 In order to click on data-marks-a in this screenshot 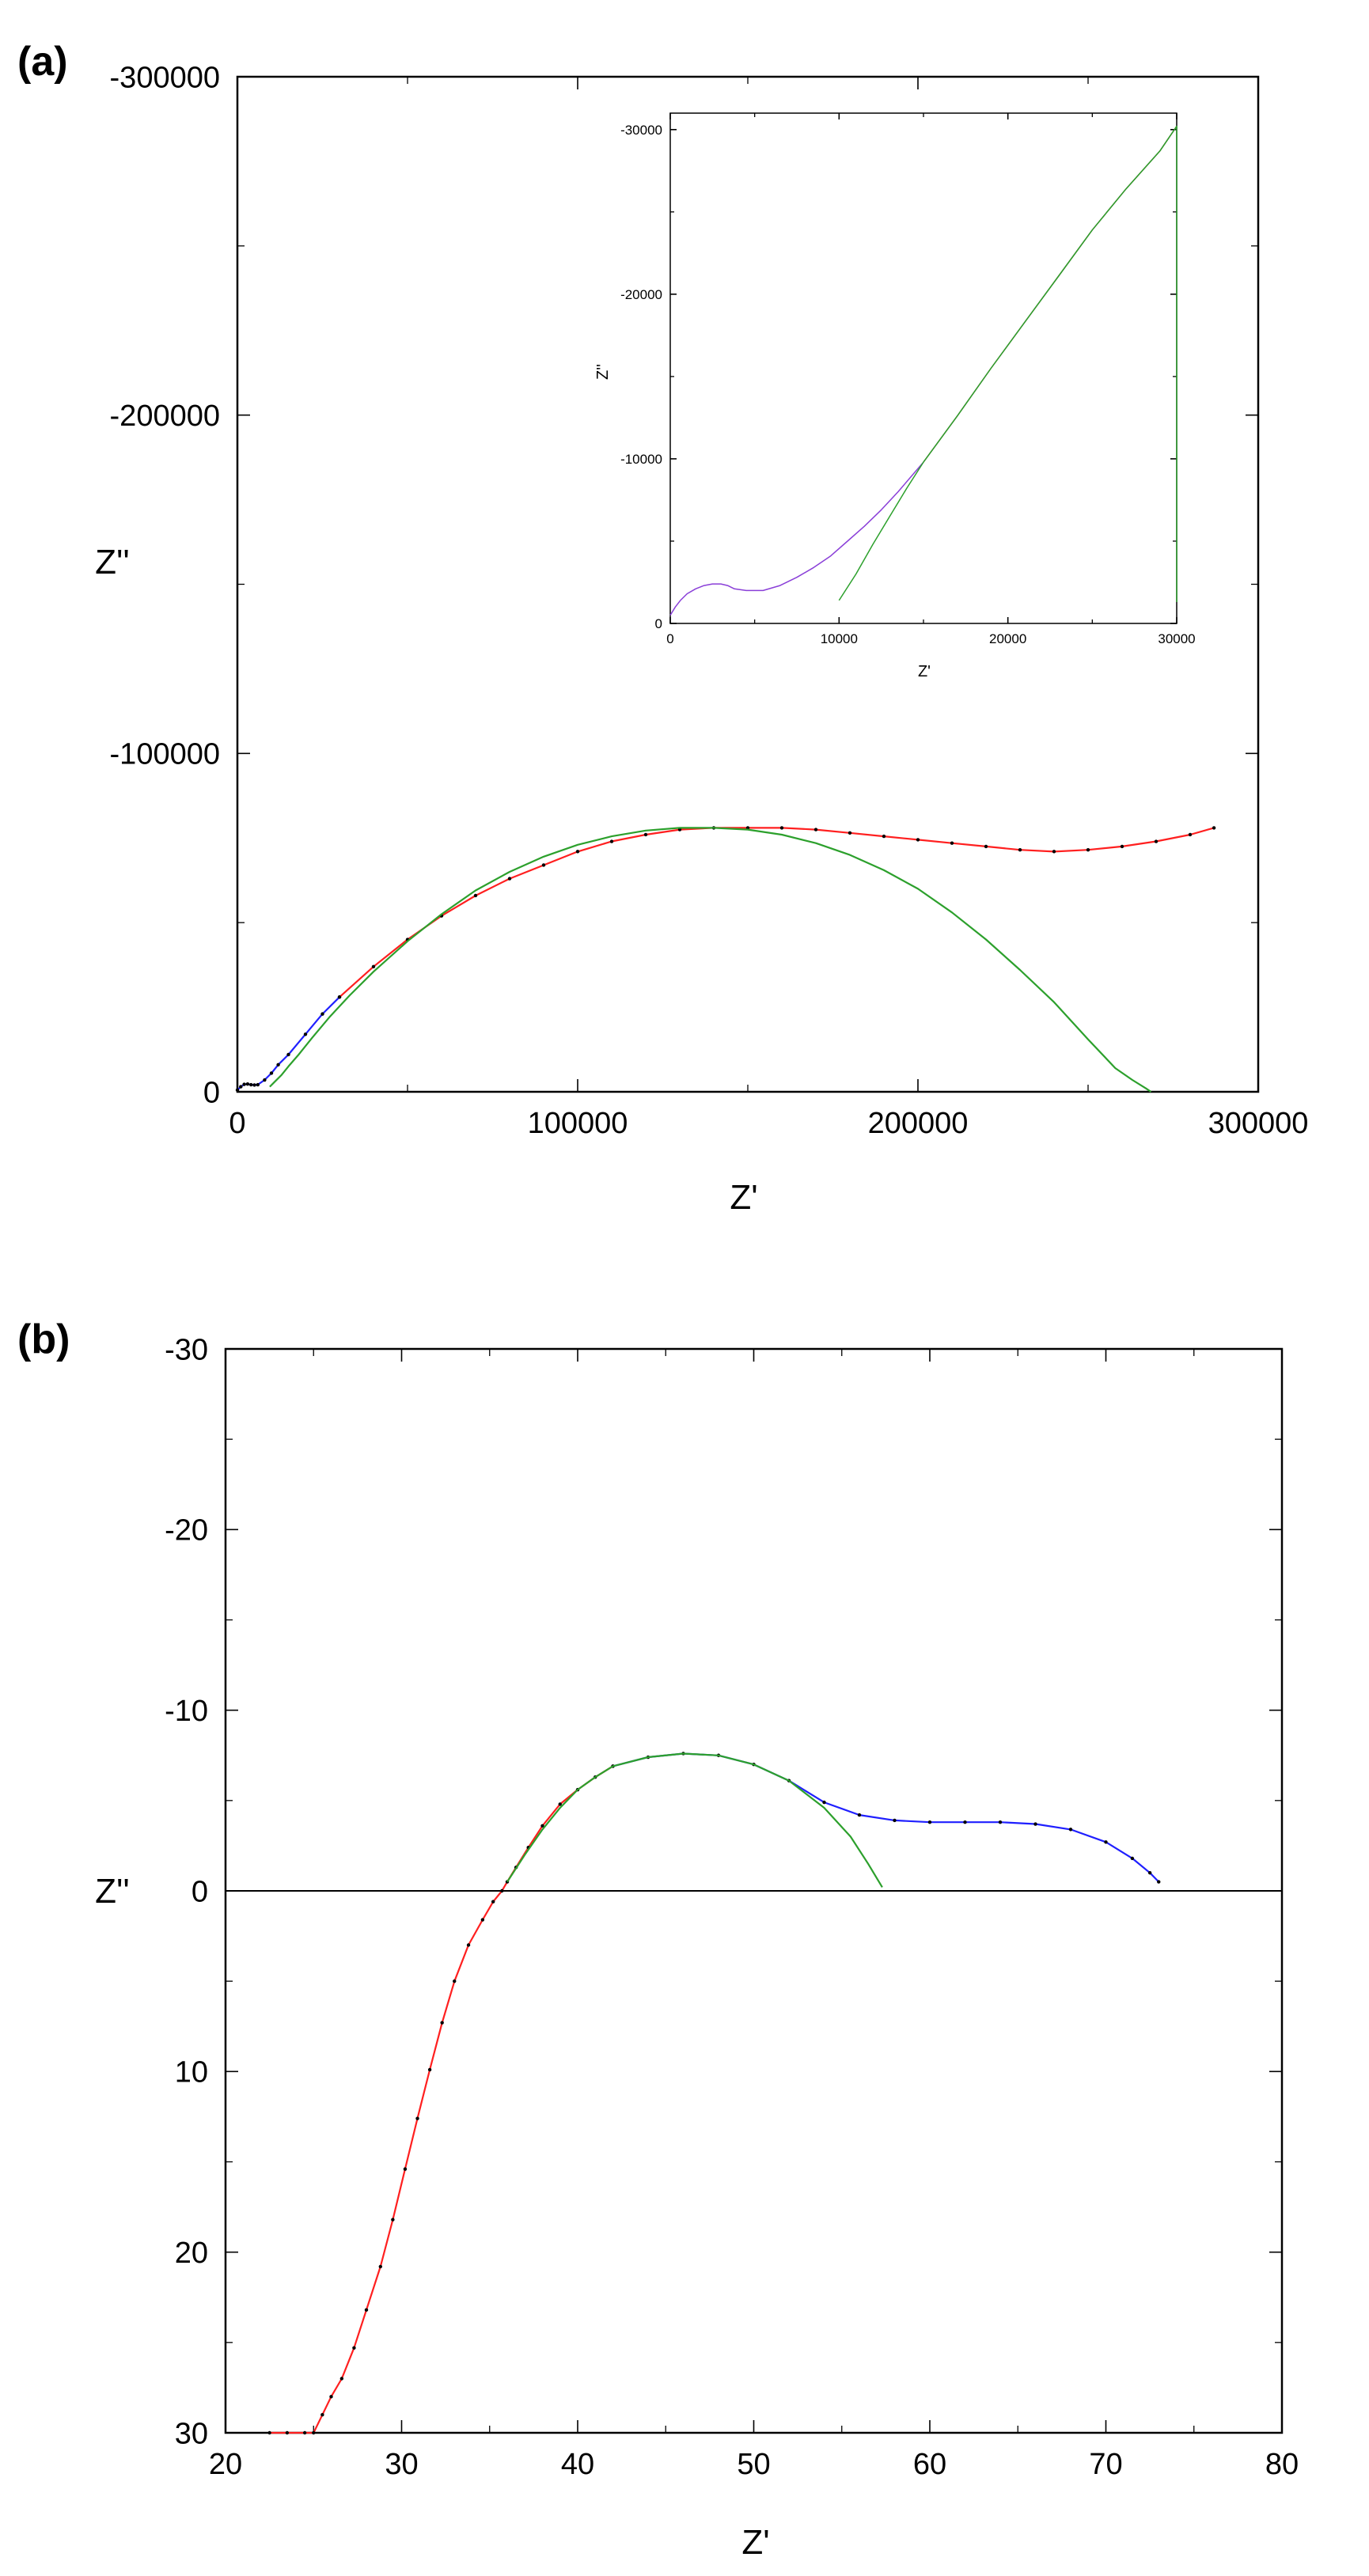, I will do `click(725, 959)`.